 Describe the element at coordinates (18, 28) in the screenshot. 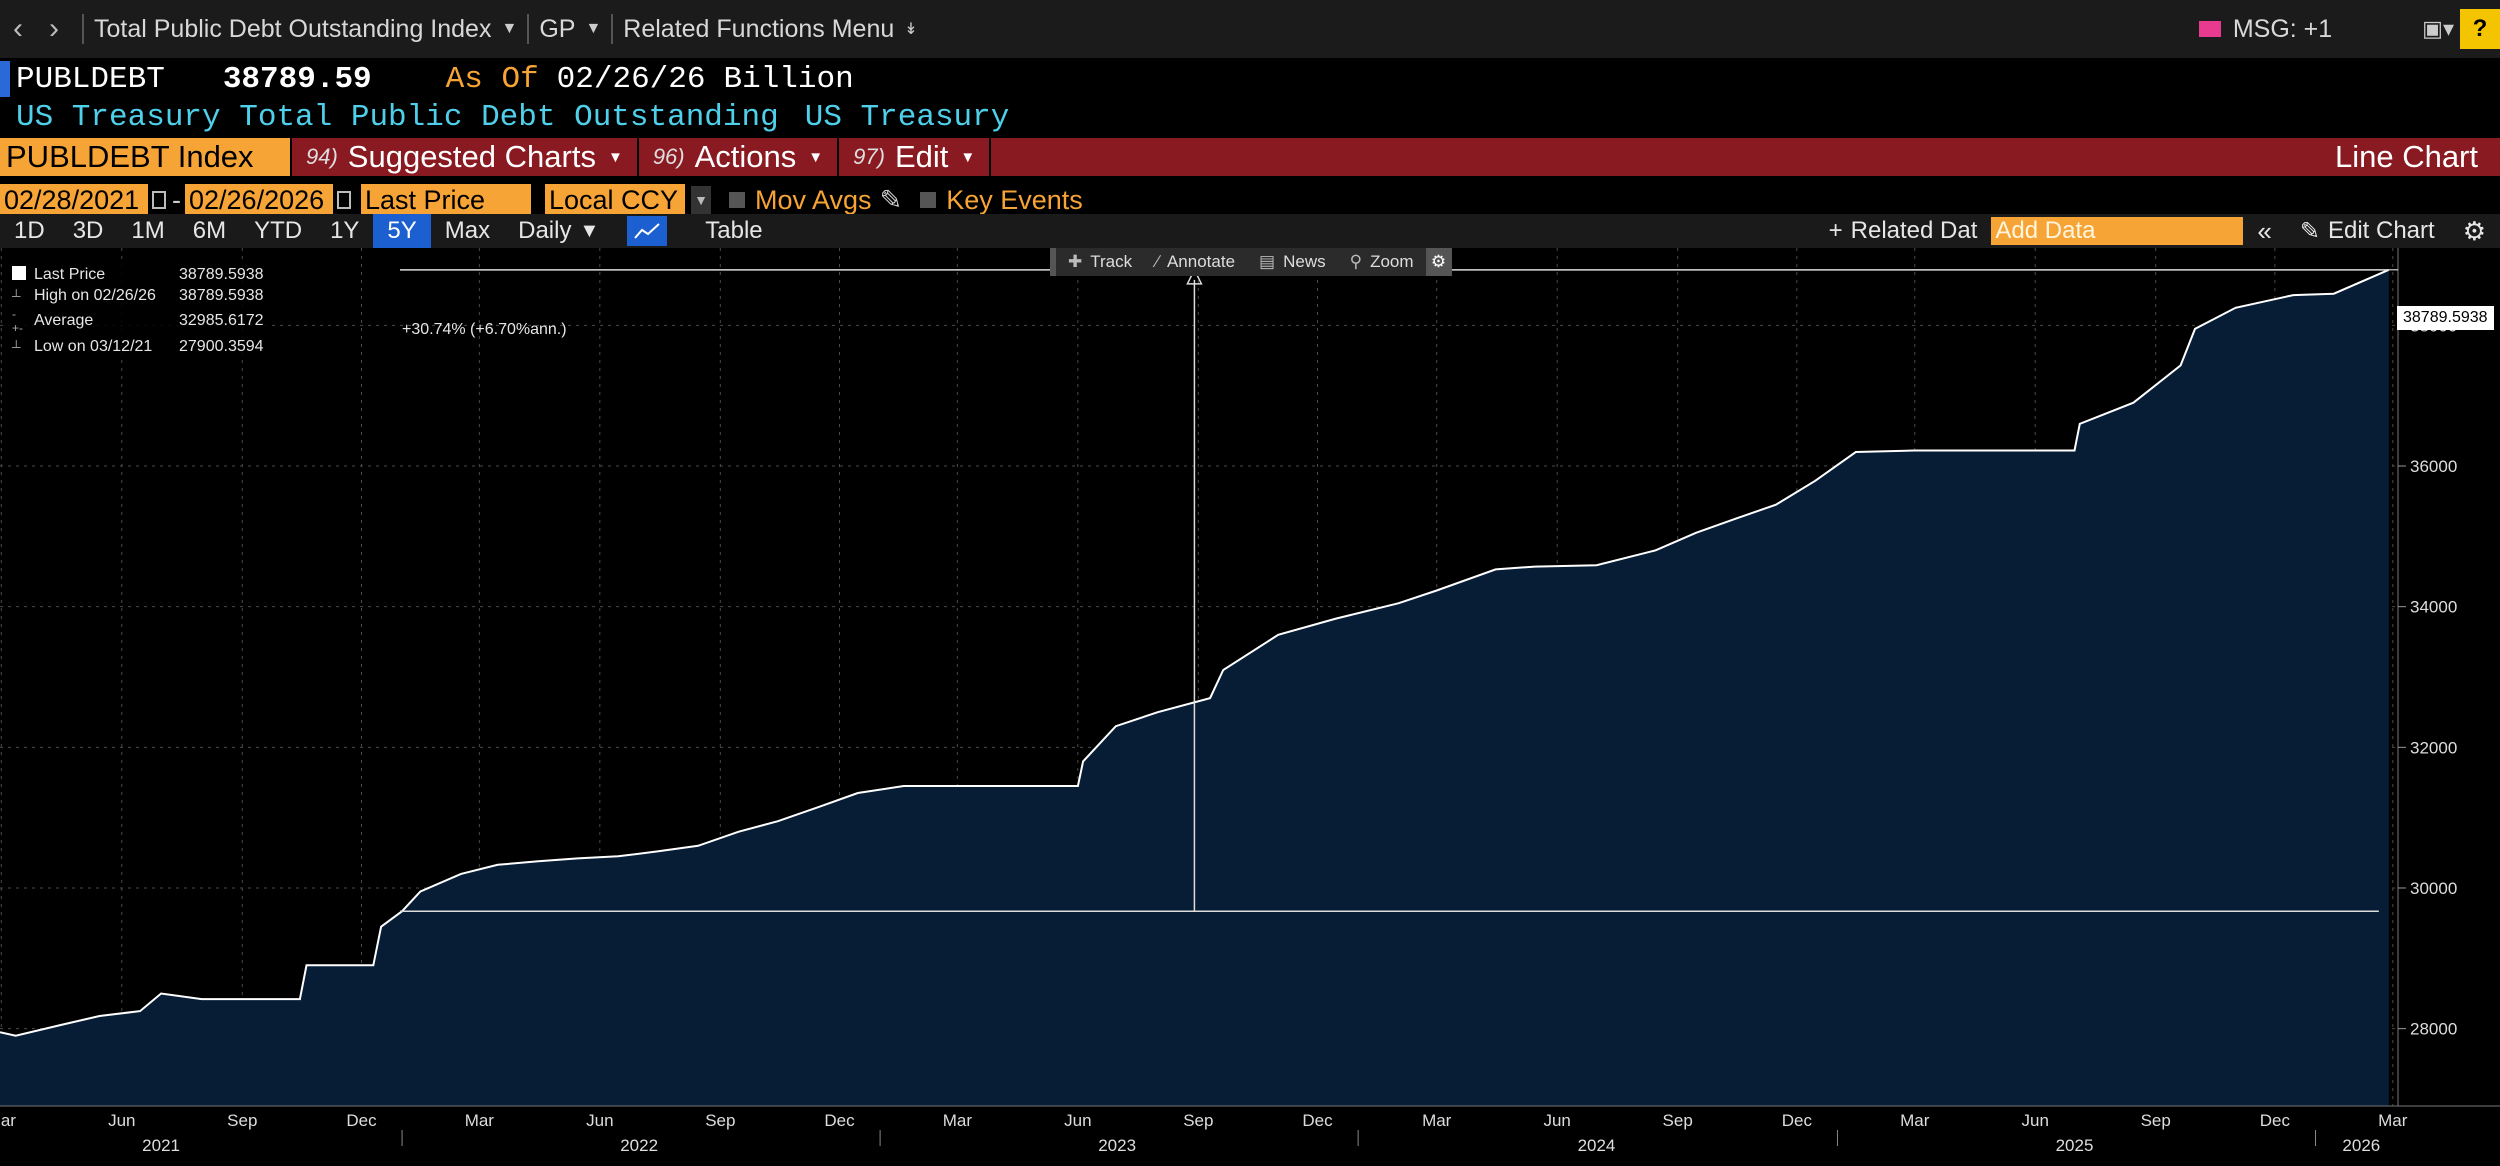

I see `back-arrow-icon: ‹` at that location.